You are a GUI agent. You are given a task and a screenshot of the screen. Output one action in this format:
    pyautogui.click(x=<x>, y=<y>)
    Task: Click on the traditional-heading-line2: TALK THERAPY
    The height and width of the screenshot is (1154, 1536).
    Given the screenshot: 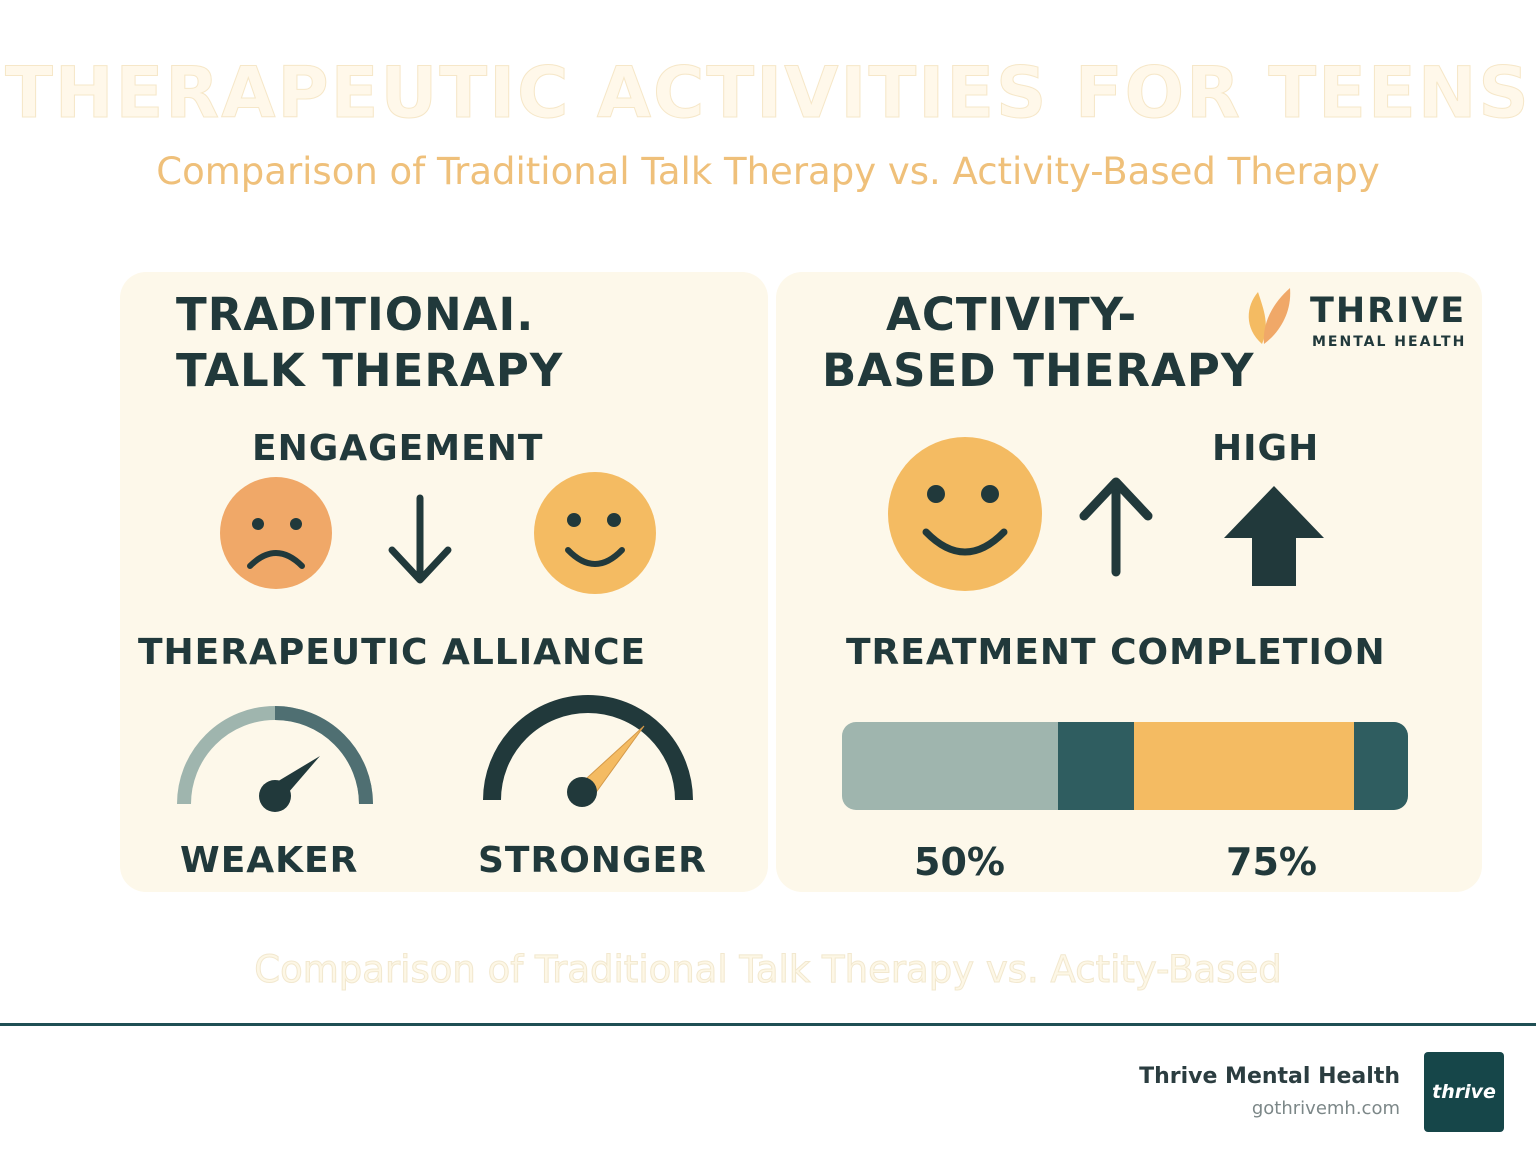 What is the action you would take?
    pyautogui.click(x=370, y=370)
    